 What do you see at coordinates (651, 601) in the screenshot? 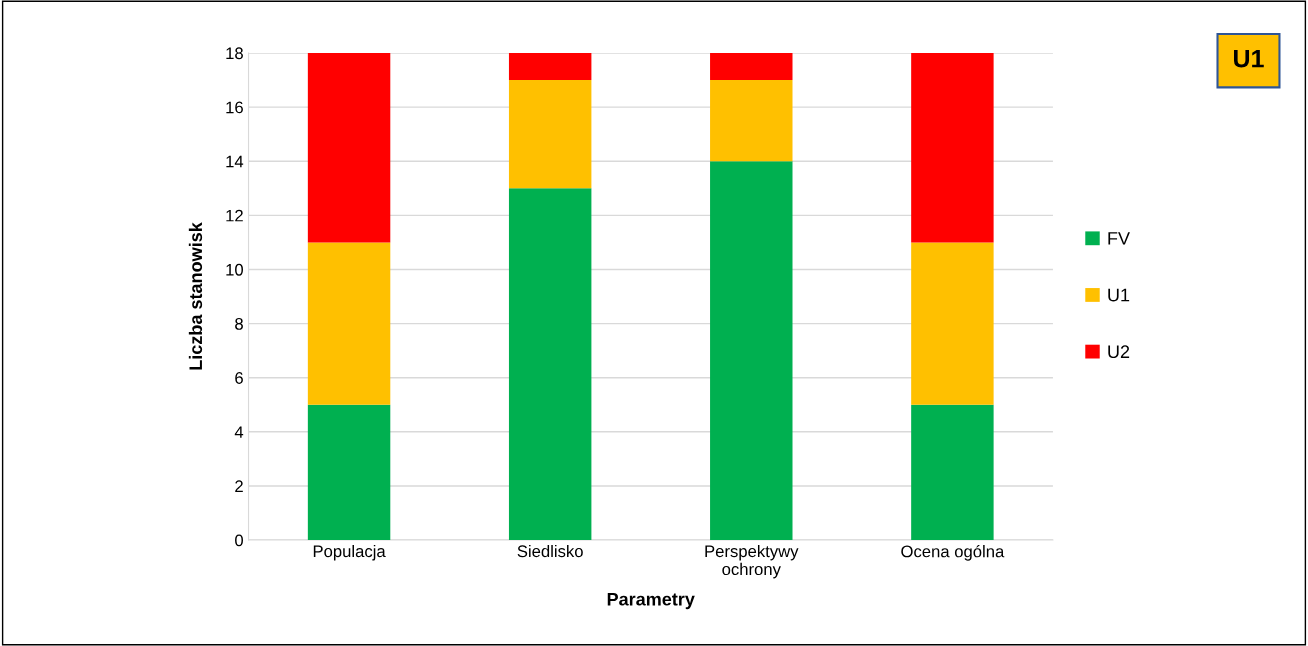
I see `x-axis-title: Parametry` at bounding box center [651, 601].